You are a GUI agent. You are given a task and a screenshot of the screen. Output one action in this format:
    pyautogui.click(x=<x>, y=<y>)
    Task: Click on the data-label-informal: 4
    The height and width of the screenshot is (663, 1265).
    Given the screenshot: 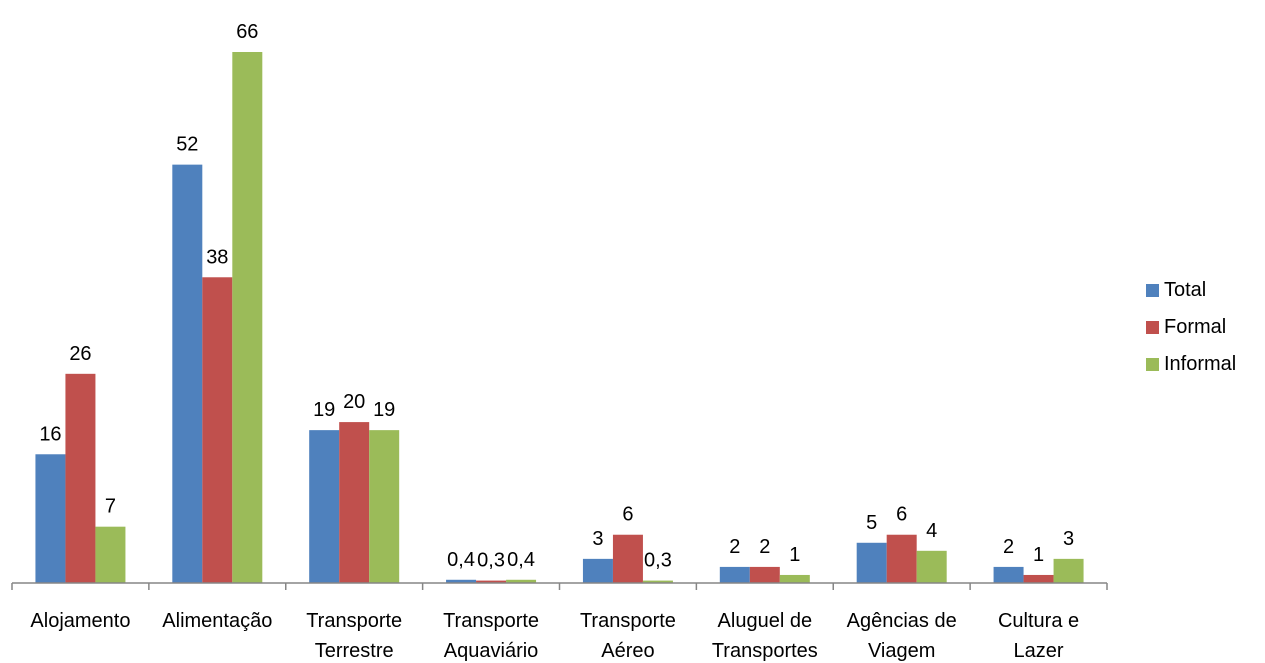 What is the action you would take?
    pyautogui.click(x=931, y=531)
    